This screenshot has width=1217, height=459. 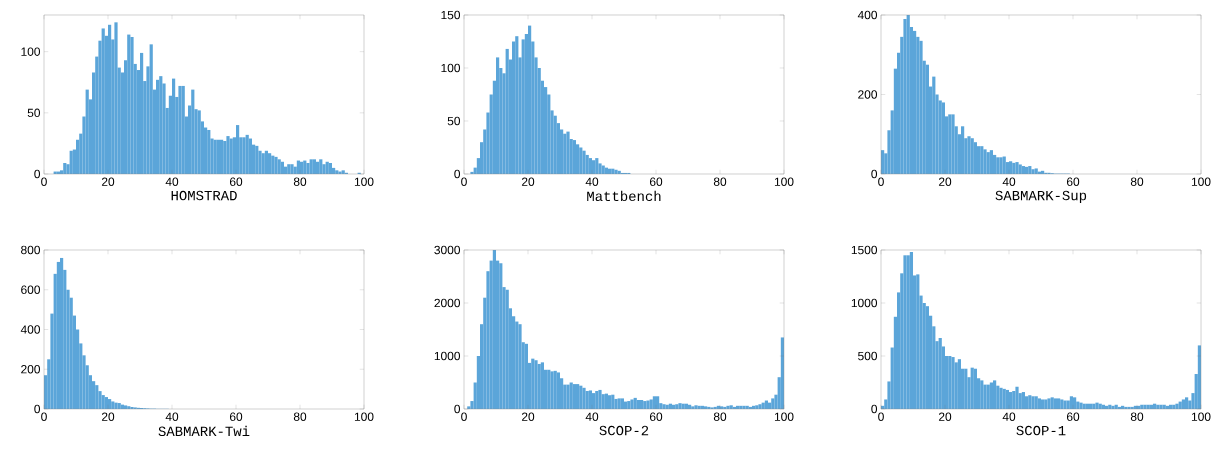 I want to click on x-axis-title: SCOP-2, so click(x=624, y=430).